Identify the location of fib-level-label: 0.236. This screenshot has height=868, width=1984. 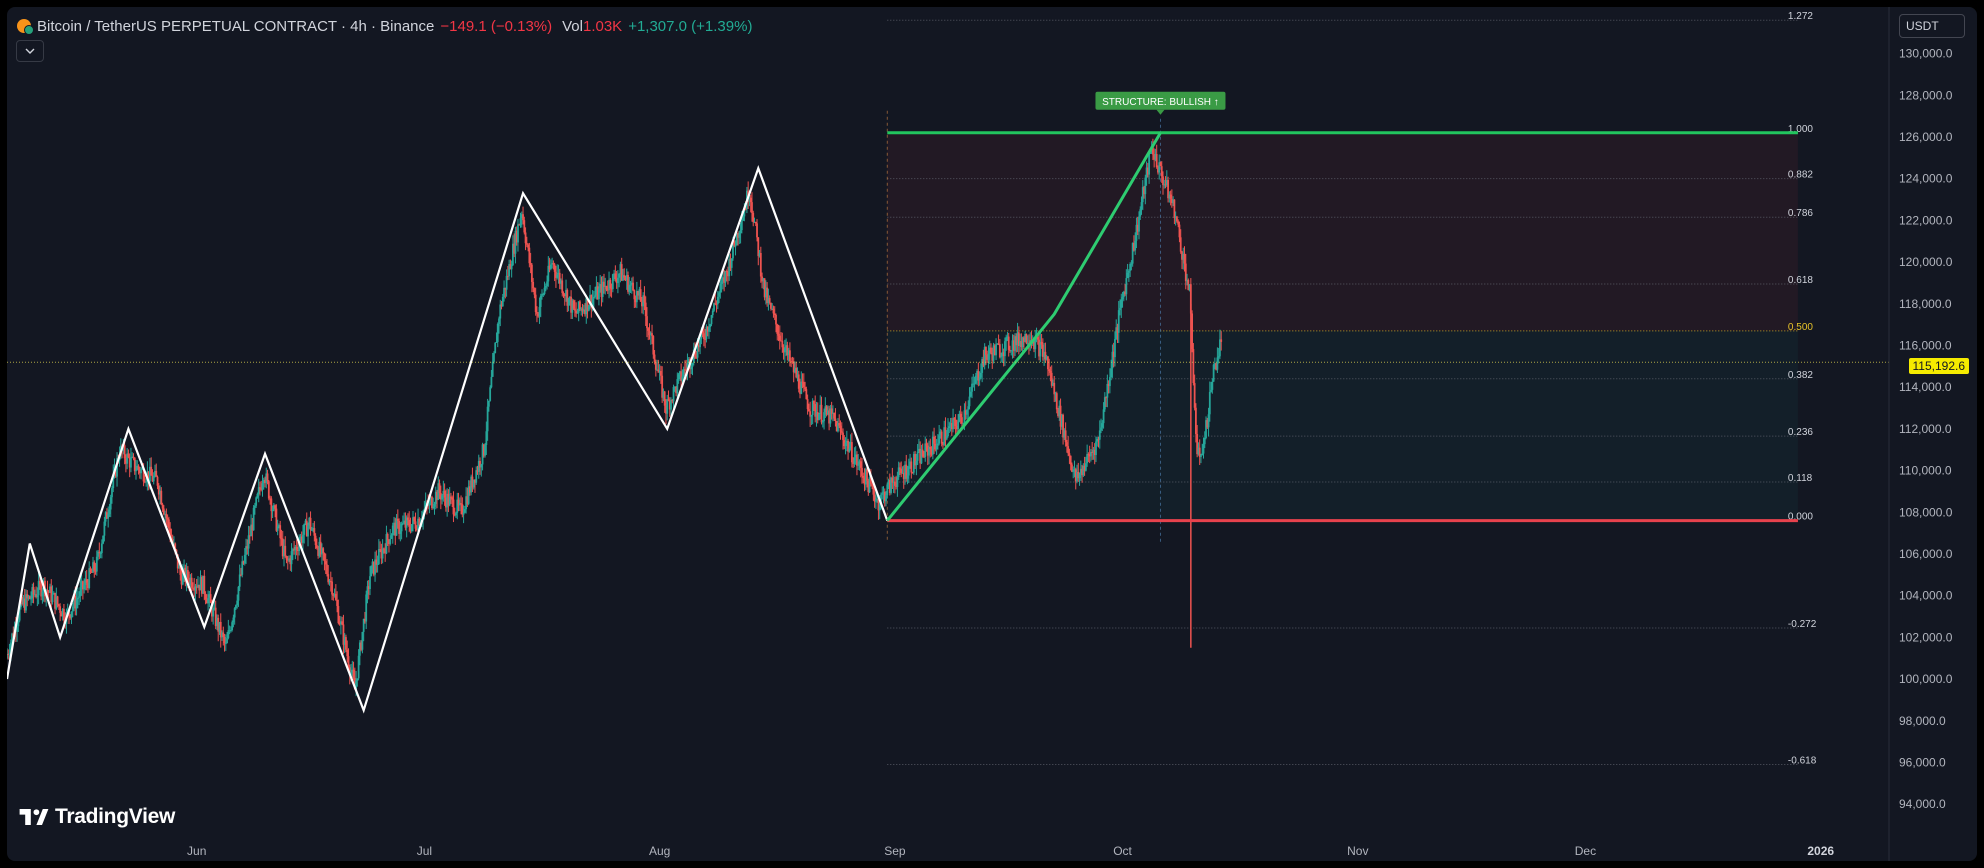
(1800, 432).